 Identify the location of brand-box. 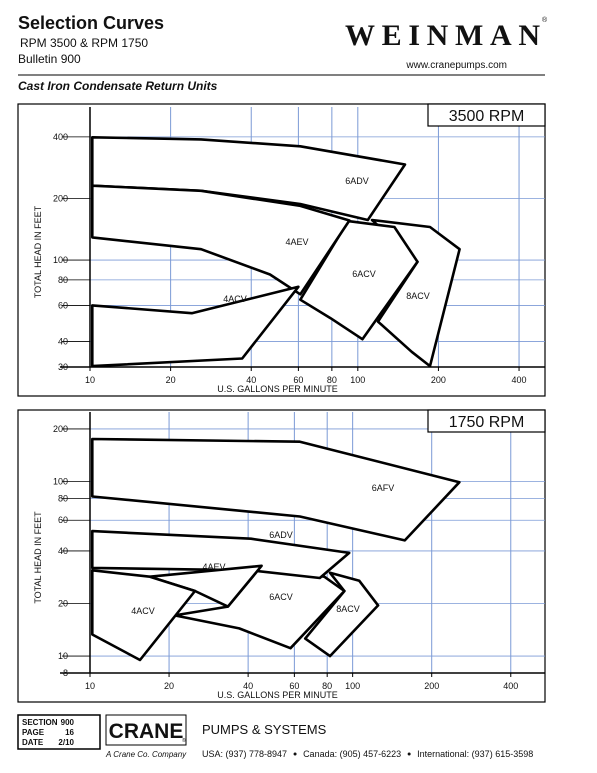
(146, 730).